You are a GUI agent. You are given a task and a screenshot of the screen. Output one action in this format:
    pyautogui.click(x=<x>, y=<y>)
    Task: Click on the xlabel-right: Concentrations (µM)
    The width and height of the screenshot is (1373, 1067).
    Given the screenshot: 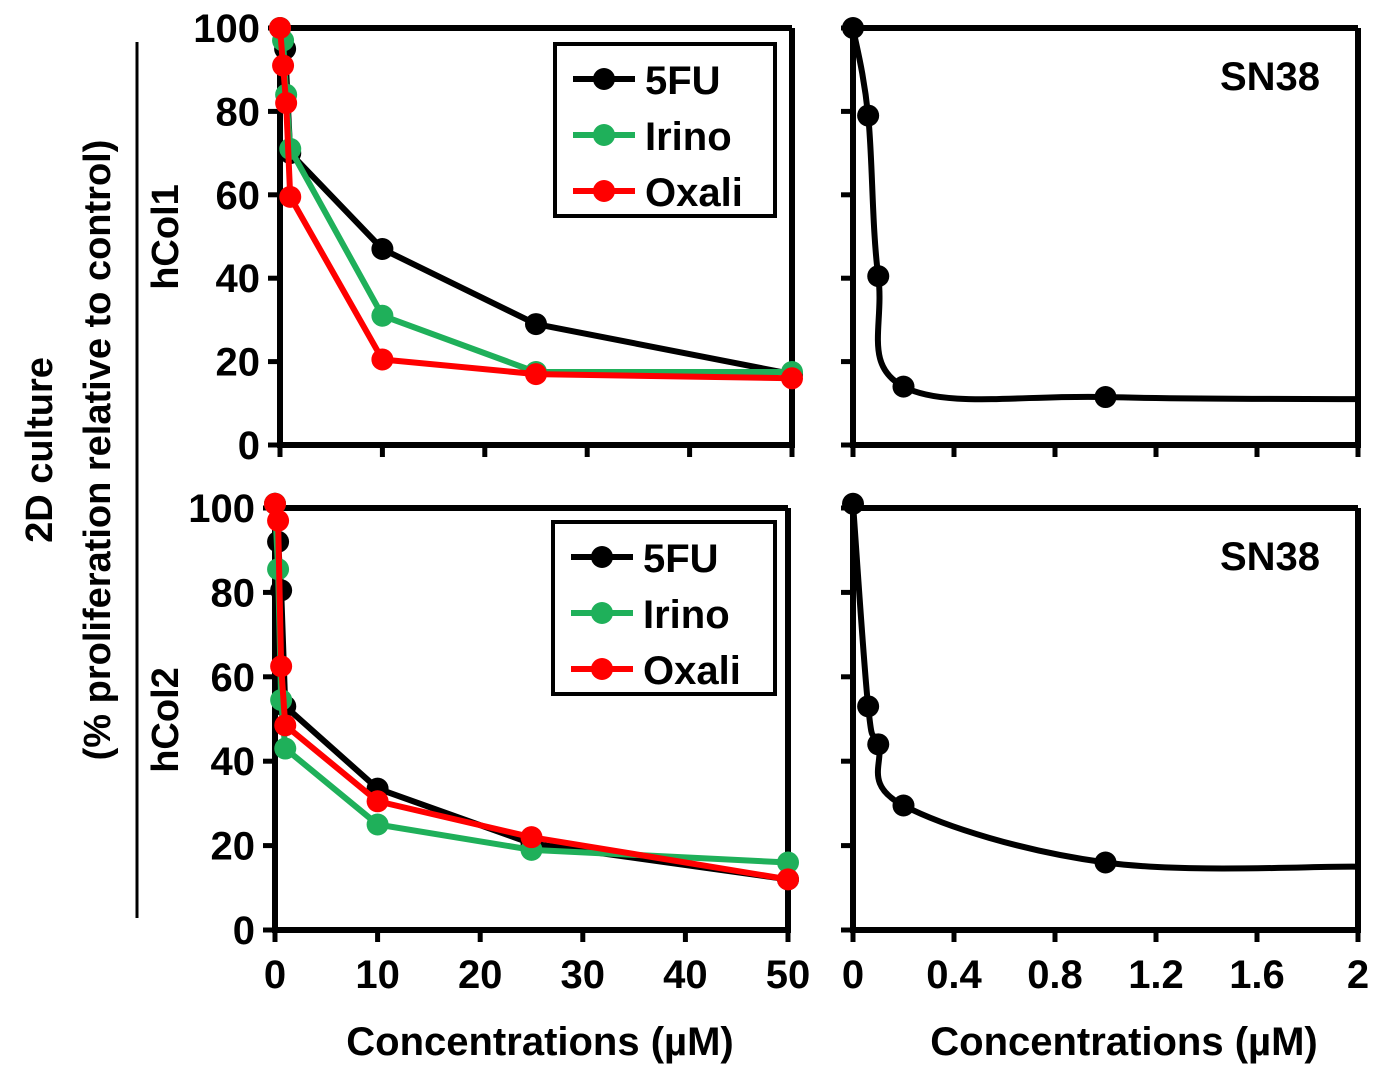 What is the action you would take?
    pyautogui.click(x=1123, y=1042)
    